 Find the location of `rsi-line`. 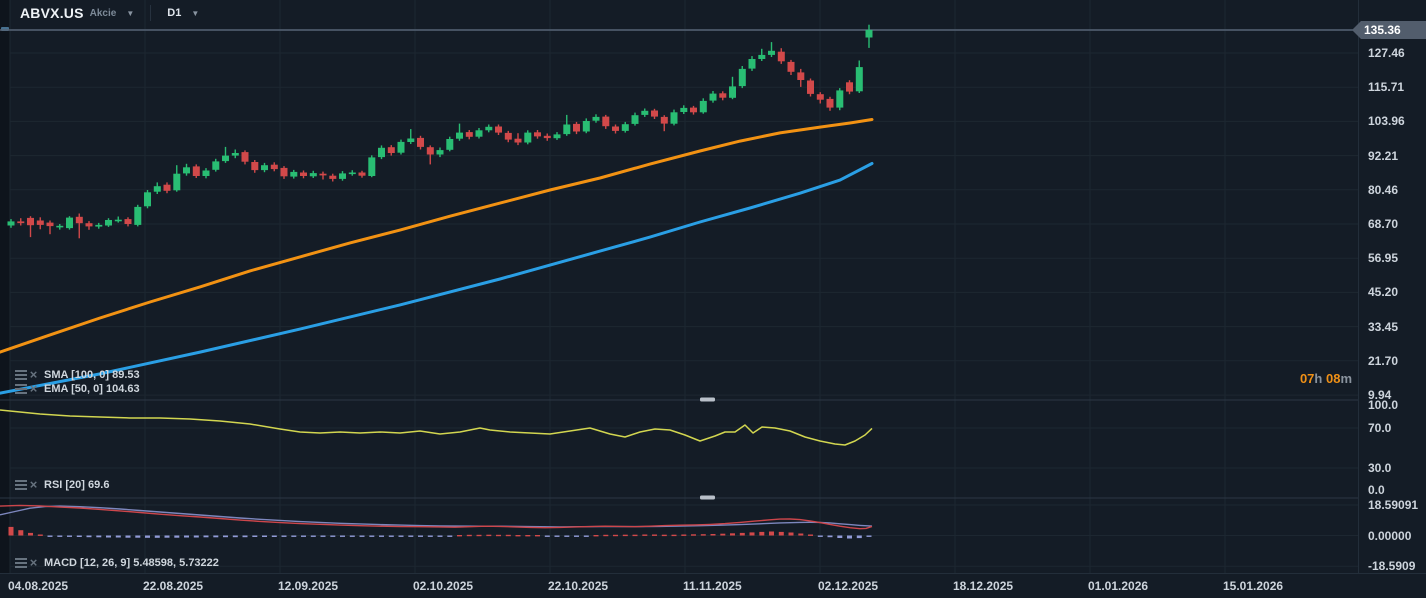

rsi-line is located at coordinates (436, 427).